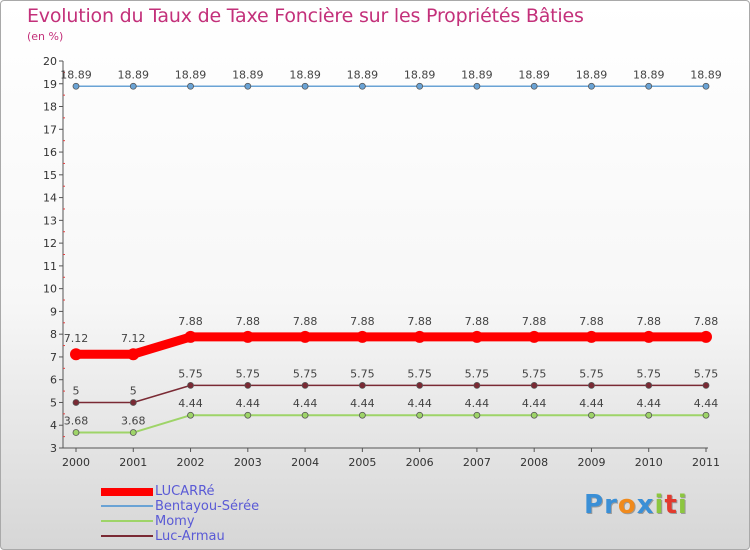  What do you see at coordinates (50, 198) in the screenshot?
I see `y-tick-label: 14` at bounding box center [50, 198].